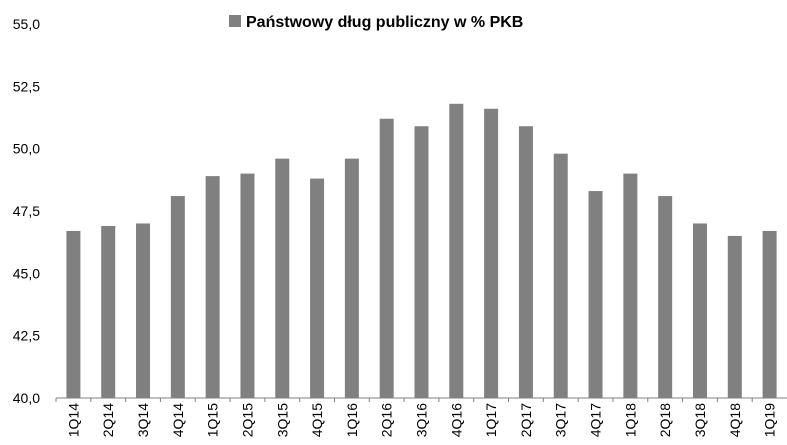  What do you see at coordinates (384, 22) in the screenshot?
I see `legend-label: Państwowy dług publiczny w % PKB` at bounding box center [384, 22].